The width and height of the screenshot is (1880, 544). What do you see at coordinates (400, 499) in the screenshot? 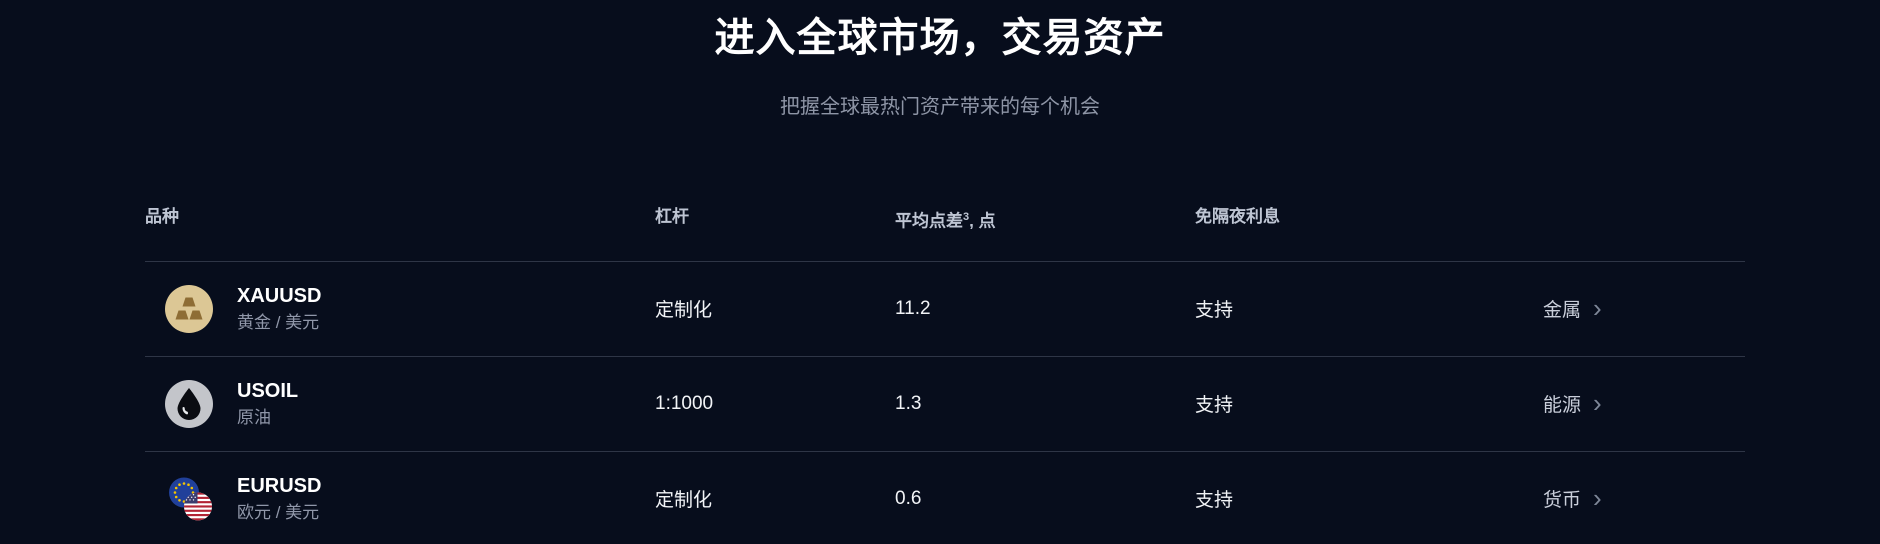
I see `symbol-cell: EURUSD 欧元 / 美元` at bounding box center [400, 499].